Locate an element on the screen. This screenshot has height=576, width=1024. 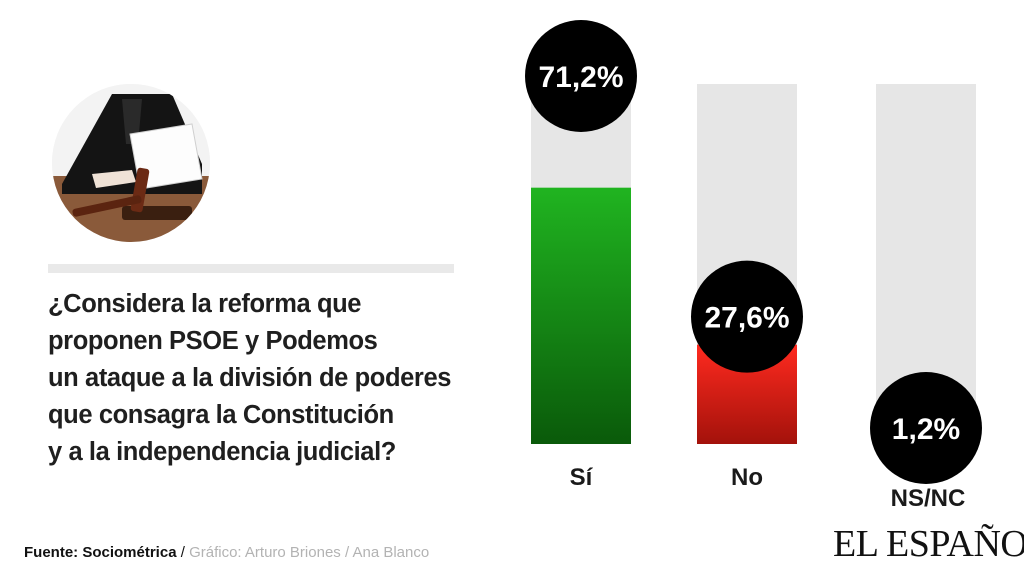
category-label: No is located at coordinates (747, 477).